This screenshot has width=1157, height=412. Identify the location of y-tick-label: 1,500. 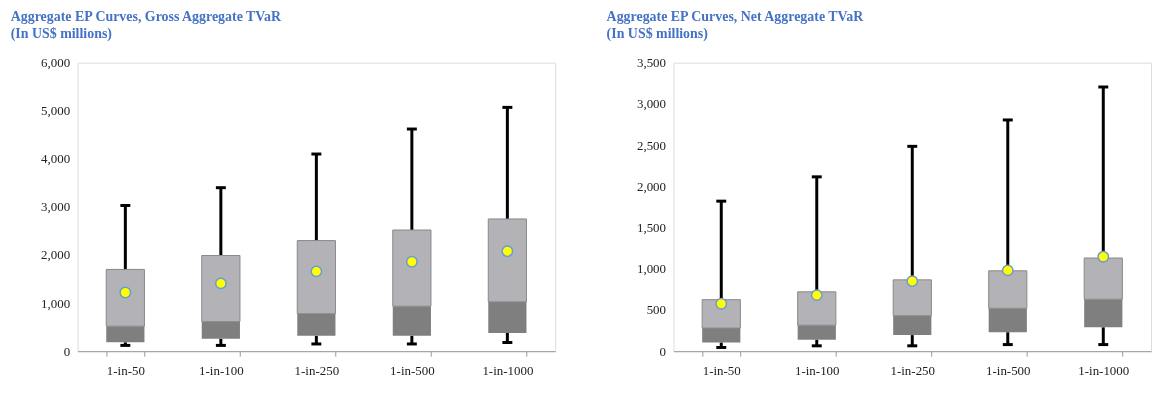
(651, 228).